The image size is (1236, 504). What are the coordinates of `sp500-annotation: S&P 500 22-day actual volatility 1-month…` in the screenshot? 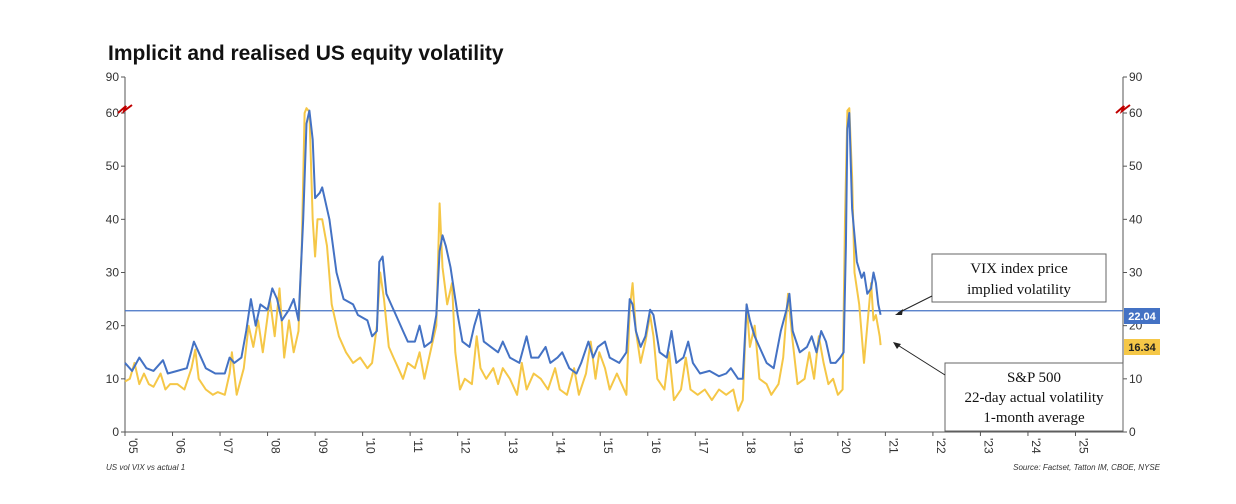 It's located at (1008, 387).